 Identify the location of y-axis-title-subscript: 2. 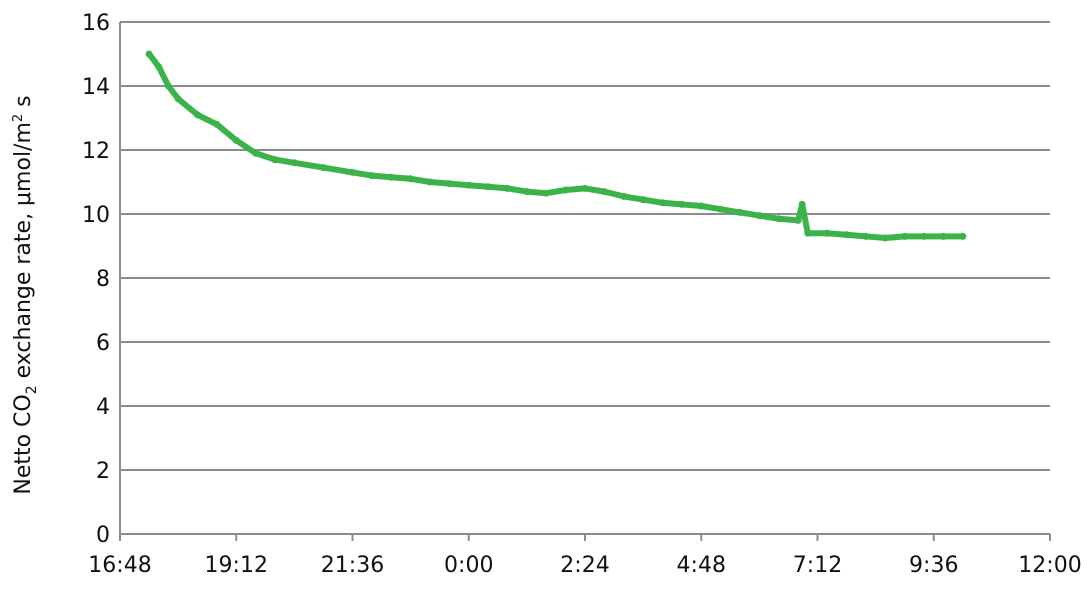
(32, 389).